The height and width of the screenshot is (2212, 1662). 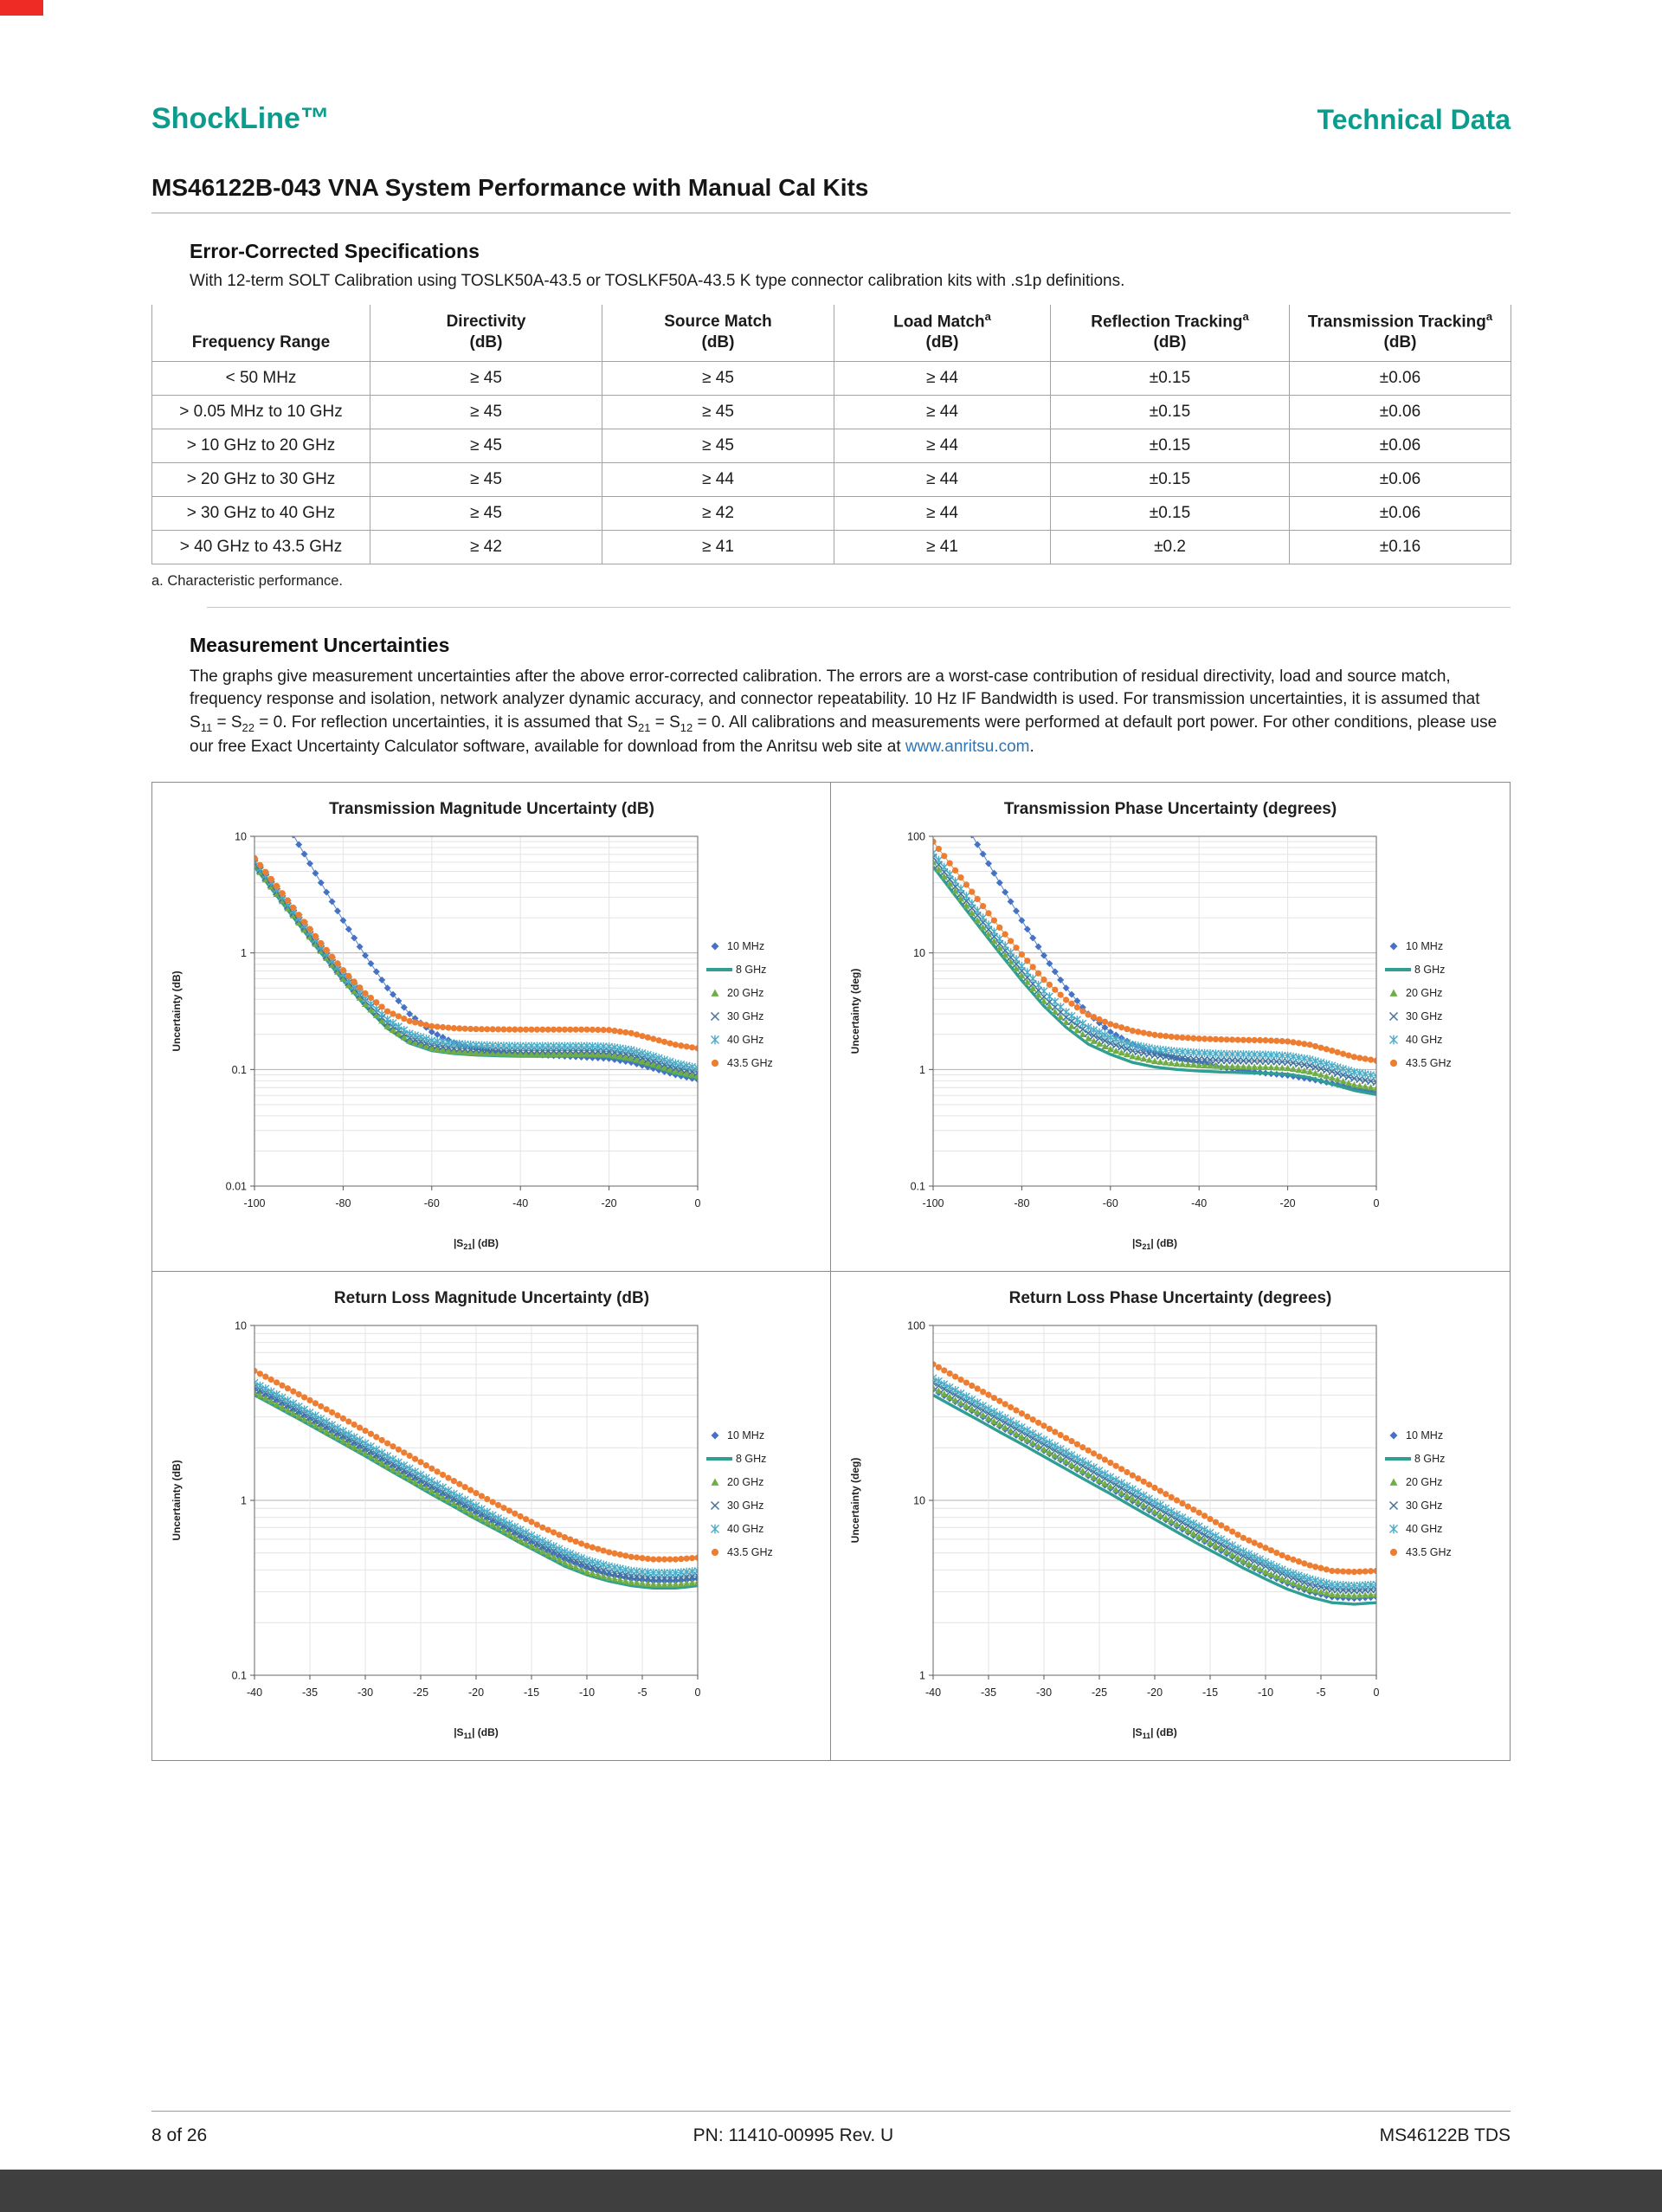 I want to click on svg-text: -80, so click(x=1021, y=1203).